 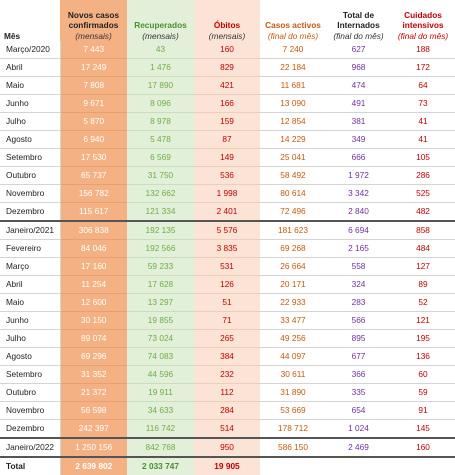 What do you see at coordinates (160, 374) in the screenshot?
I see `recovered-cell: 44 596` at bounding box center [160, 374].